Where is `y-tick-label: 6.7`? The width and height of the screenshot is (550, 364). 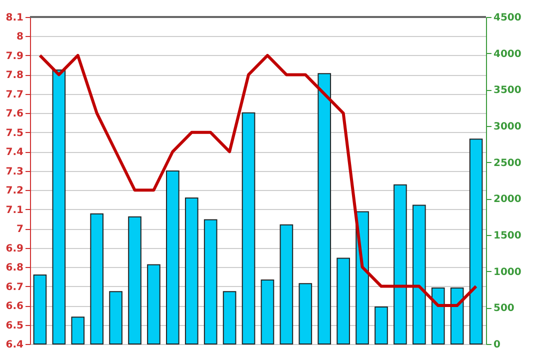
y-tick-label: 6.7 is located at coordinates (15, 287).